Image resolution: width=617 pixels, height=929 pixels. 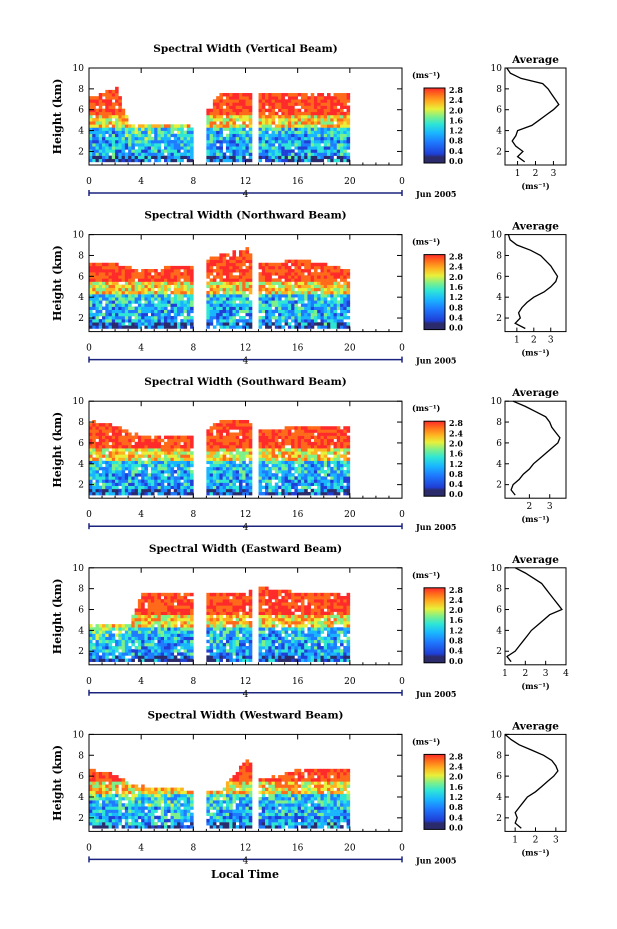 What do you see at coordinates (435, 527) in the screenshot?
I see `date-label: Jun 2005` at bounding box center [435, 527].